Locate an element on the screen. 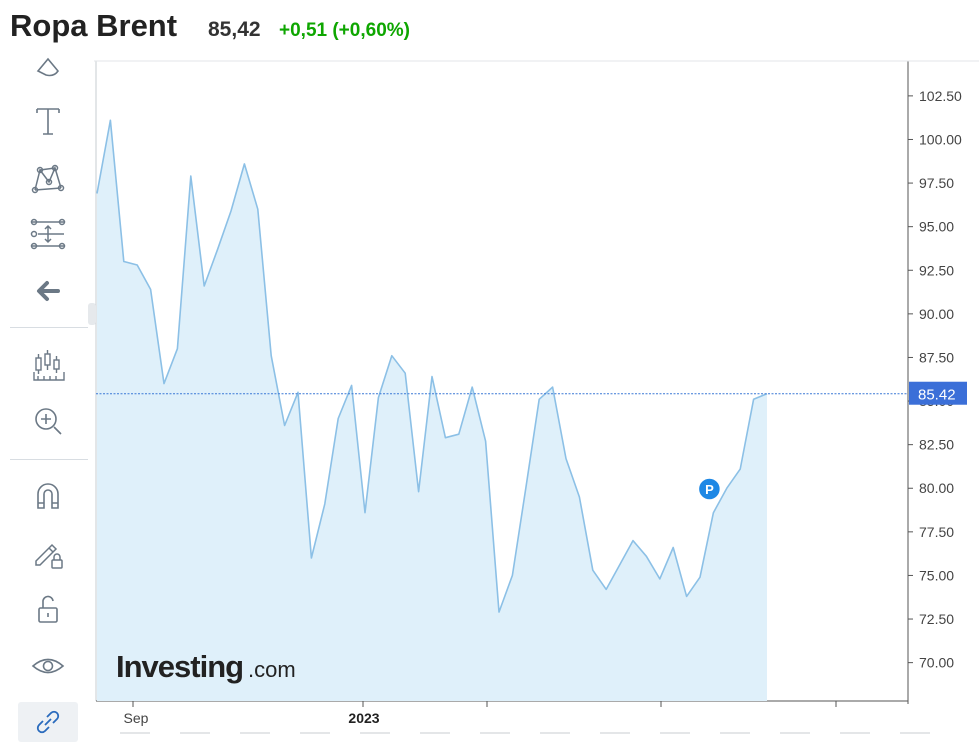  eye-icon is located at coordinates (48, 666).